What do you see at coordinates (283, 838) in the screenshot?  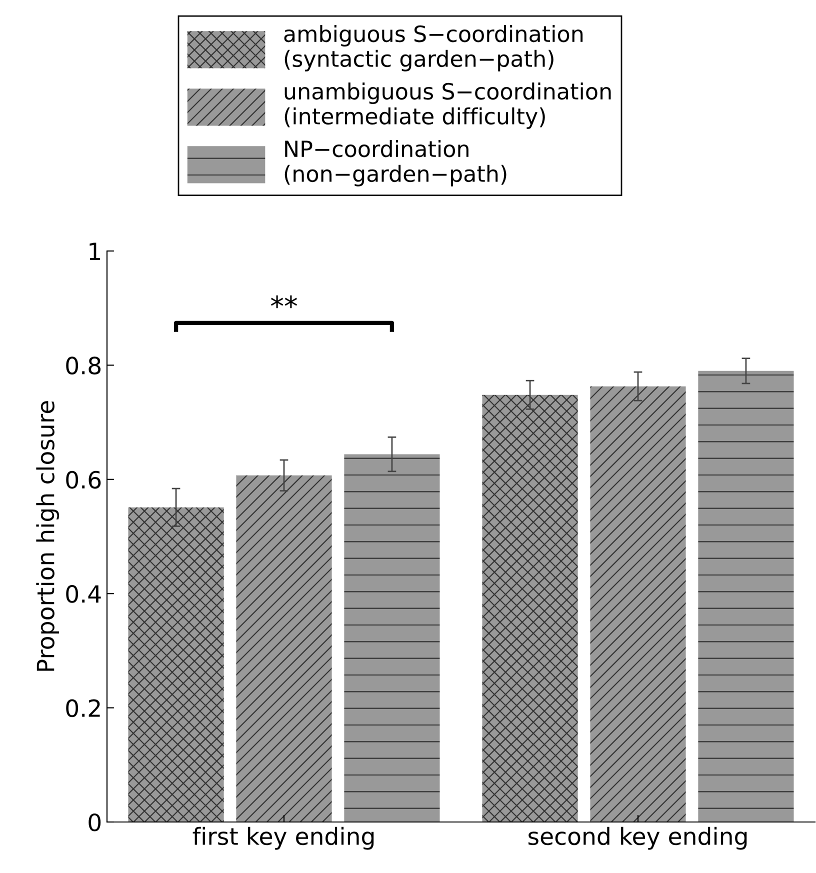 I see `x-tick-label: first key ending` at bounding box center [283, 838].